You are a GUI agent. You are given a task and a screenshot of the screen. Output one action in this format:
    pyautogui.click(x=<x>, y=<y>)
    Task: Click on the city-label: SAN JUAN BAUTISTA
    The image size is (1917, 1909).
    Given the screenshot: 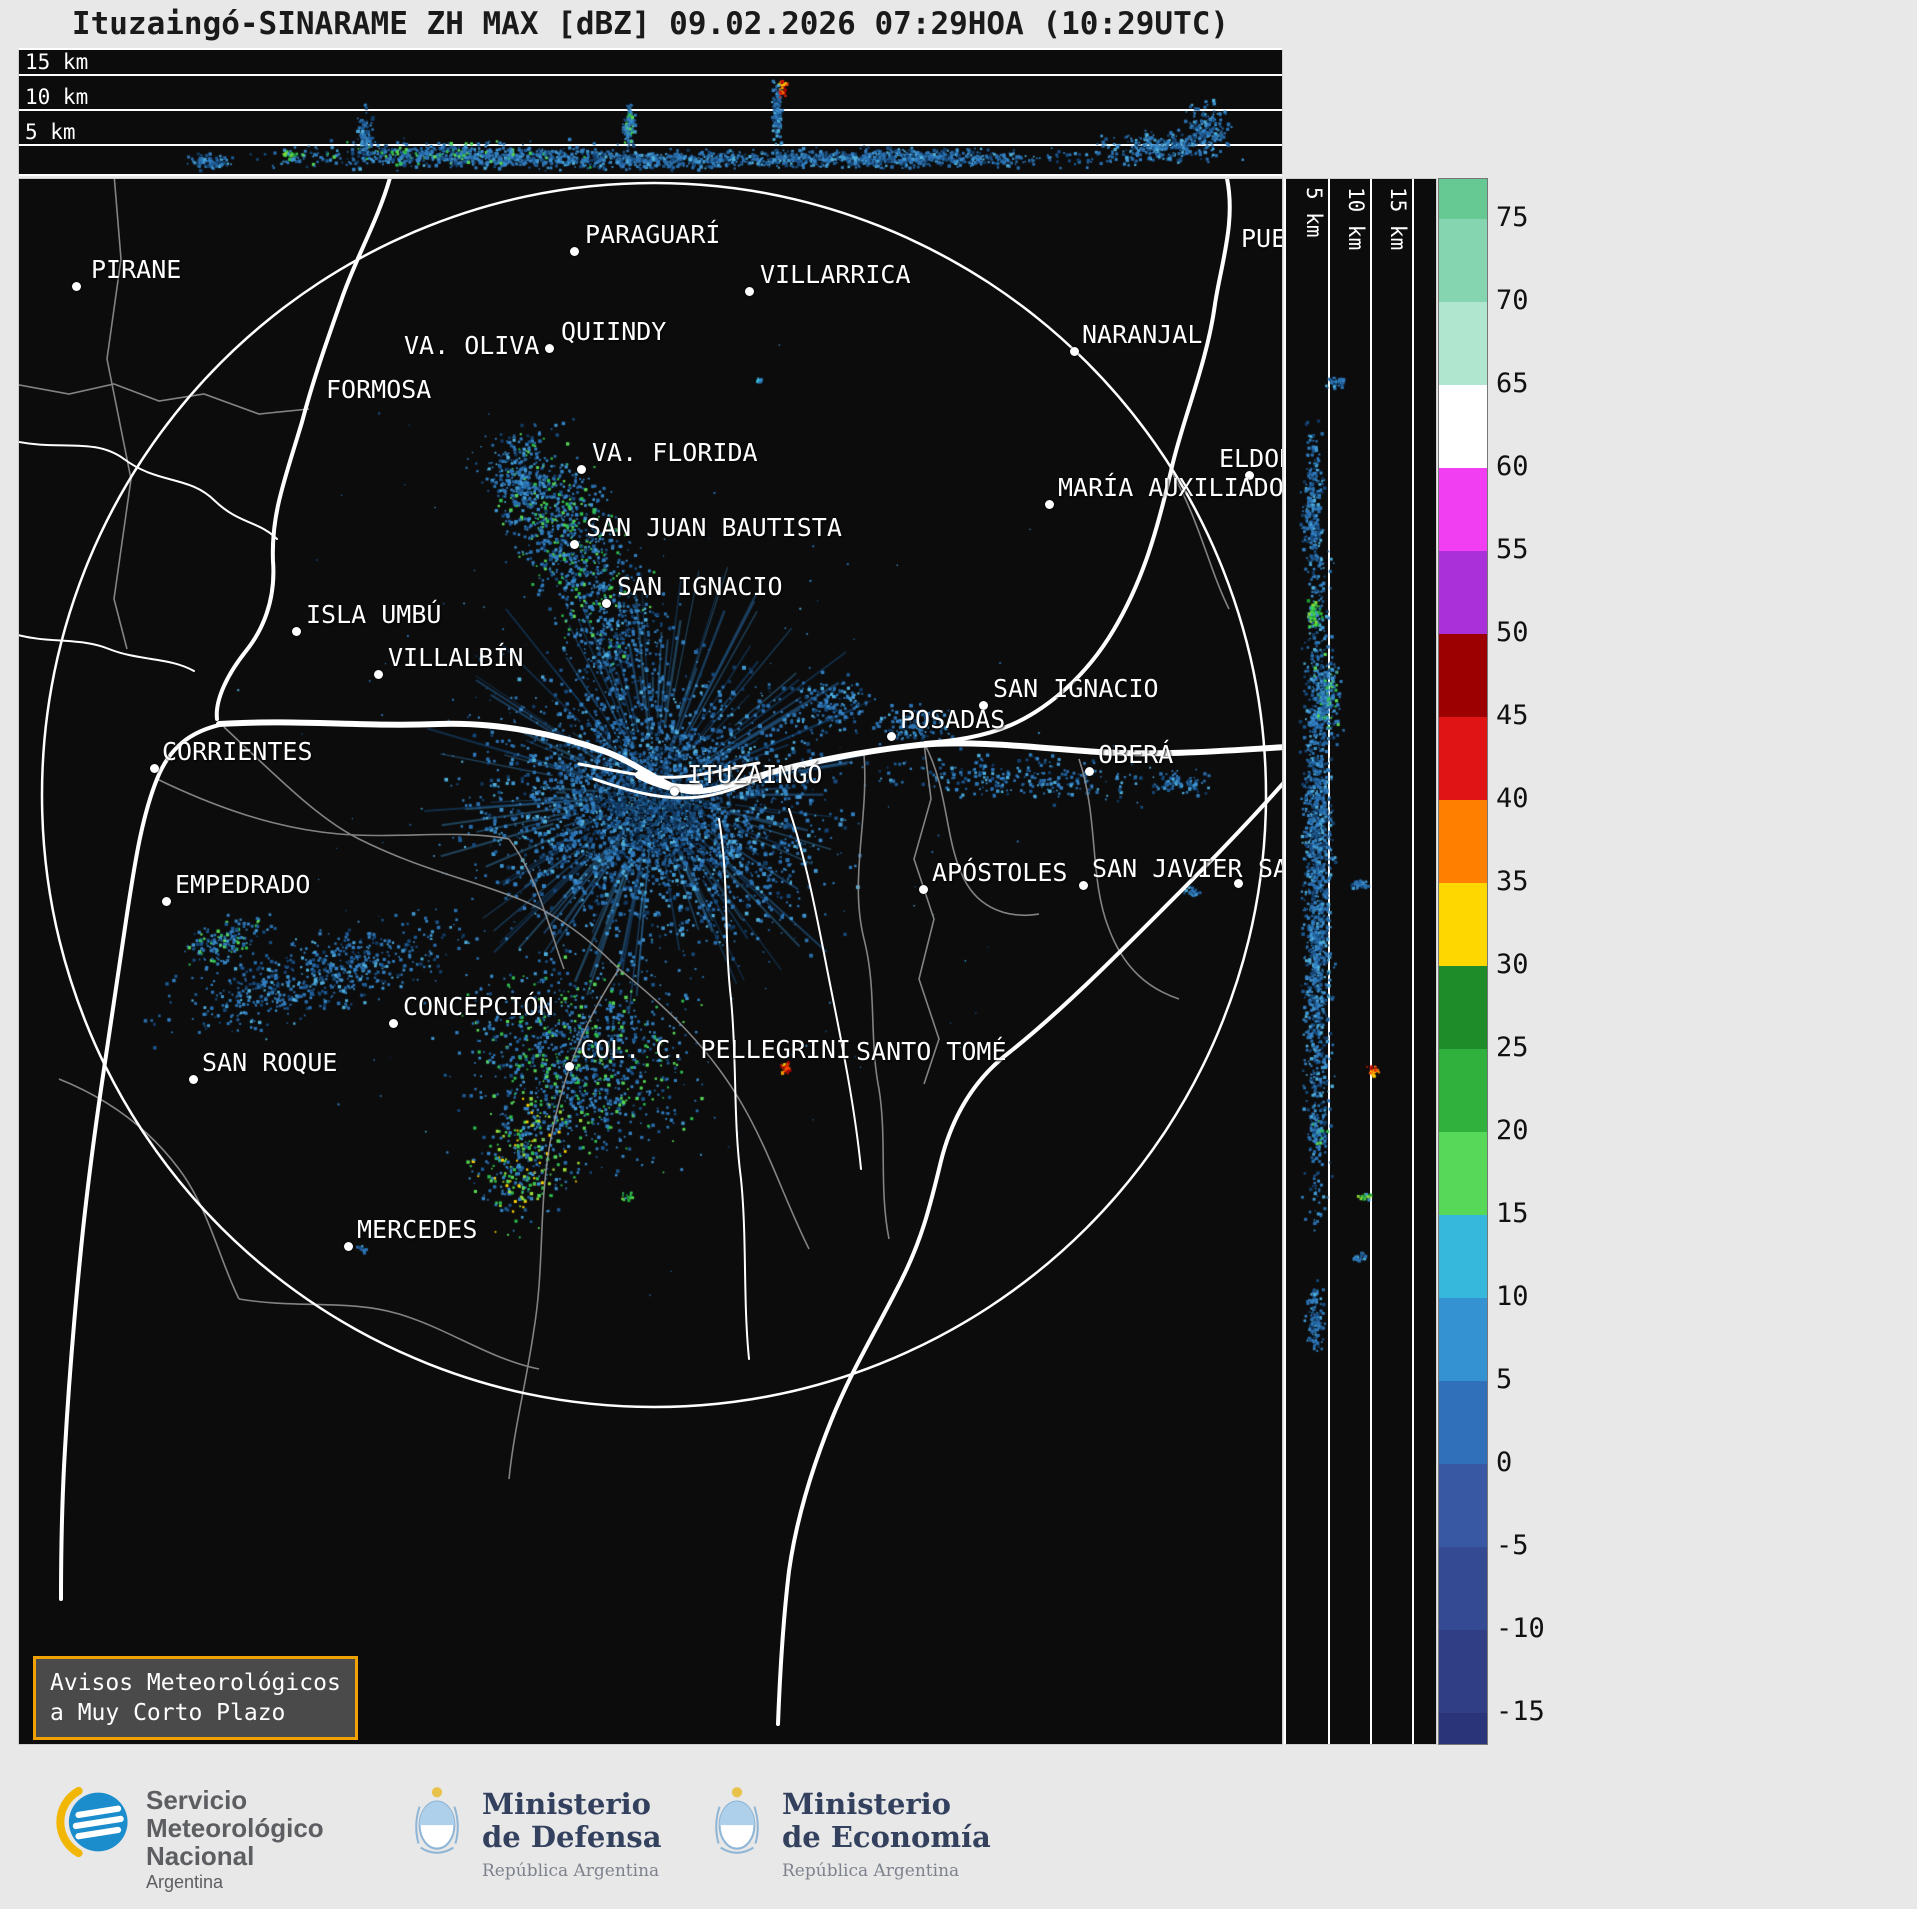 What is the action you would take?
    pyautogui.click(x=714, y=527)
    